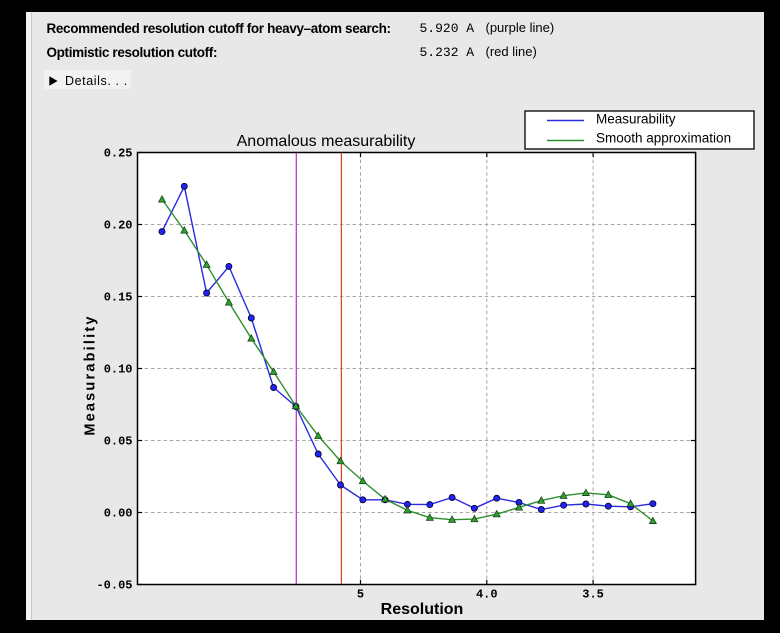 This screenshot has height=633, width=780. What do you see at coordinates (118, 298) in the screenshot?
I see `svg-text: 0.15` at bounding box center [118, 298].